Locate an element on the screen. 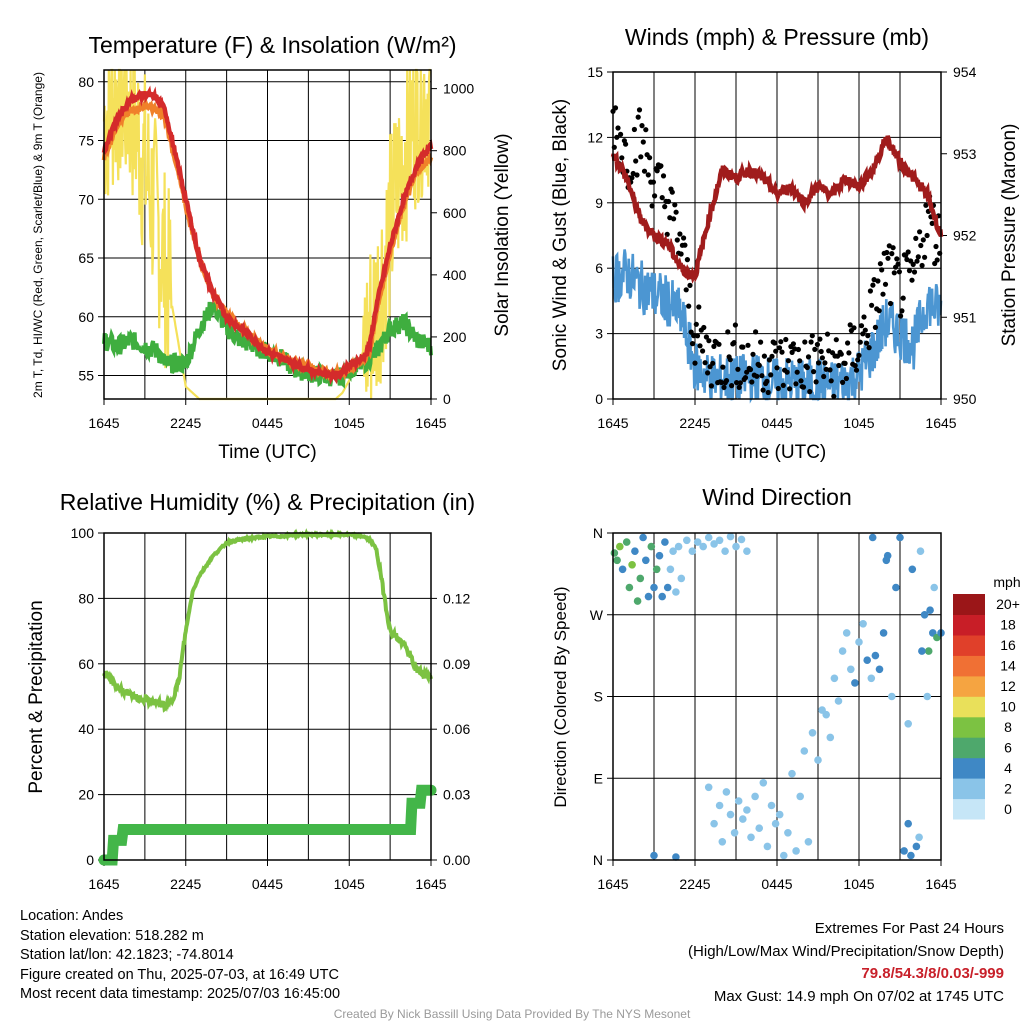 The height and width of the screenshot is (1024, 1024). chart-title: Temperature (F) & Insolation (W/m²) is located at coordinates (272, 45).